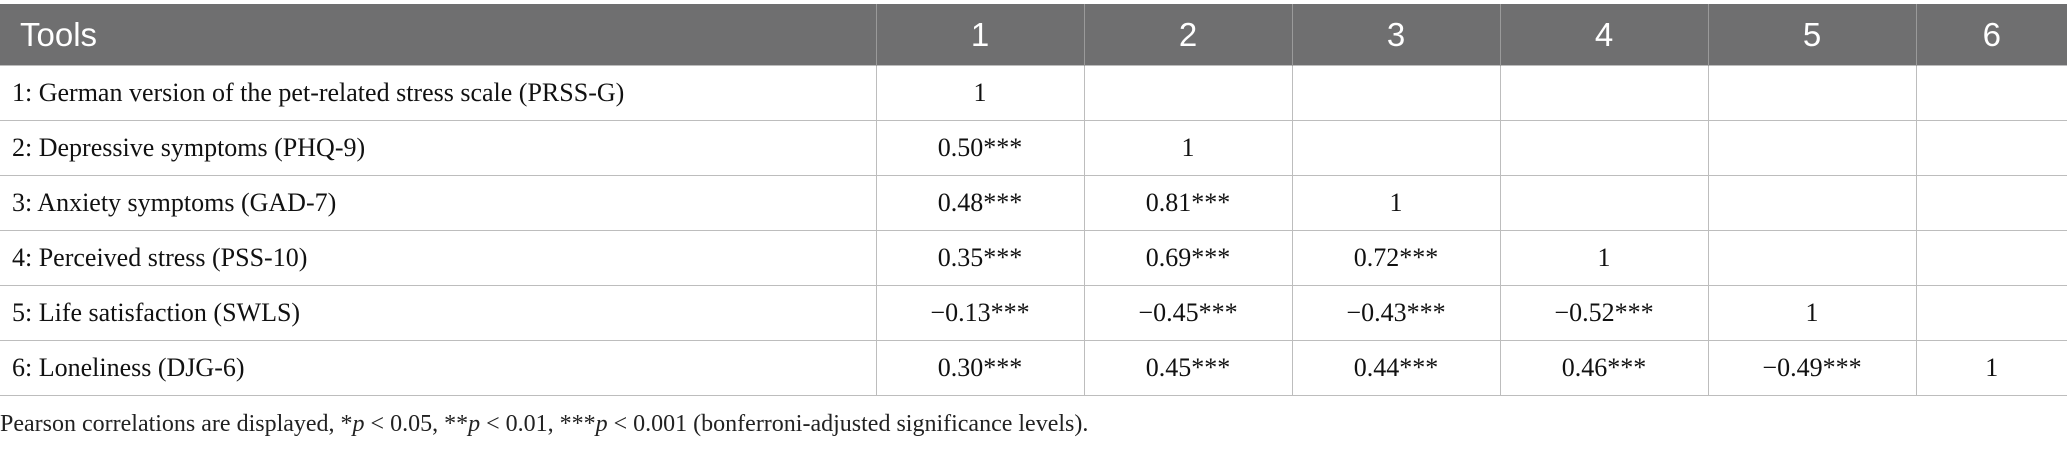  I want to click on table-cell: −0.13***, so click(980, 313).